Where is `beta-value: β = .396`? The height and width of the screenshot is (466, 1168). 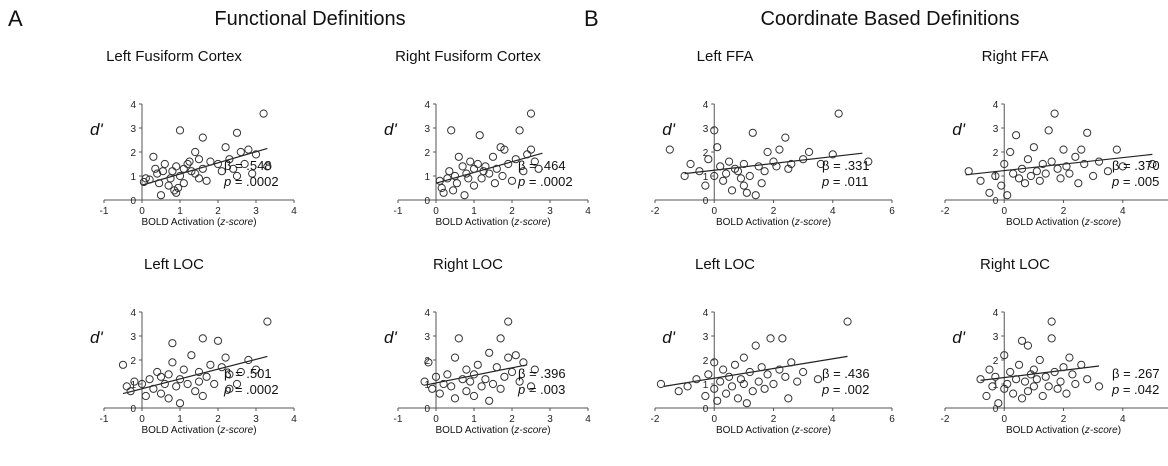
beta-value: β = .396 is located at coordinates (542, 374).